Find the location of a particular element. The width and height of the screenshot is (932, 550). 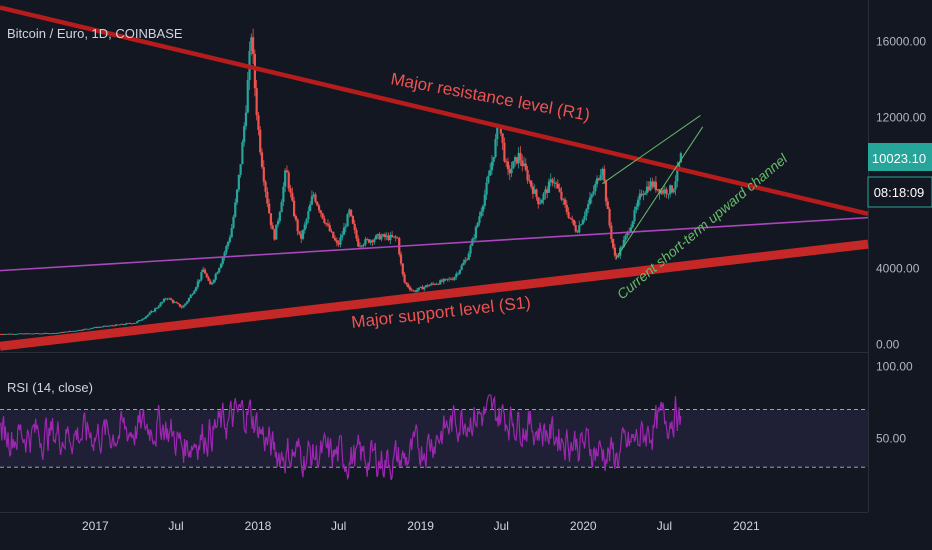

channel-upper-line is located at coordinates (651, 149).